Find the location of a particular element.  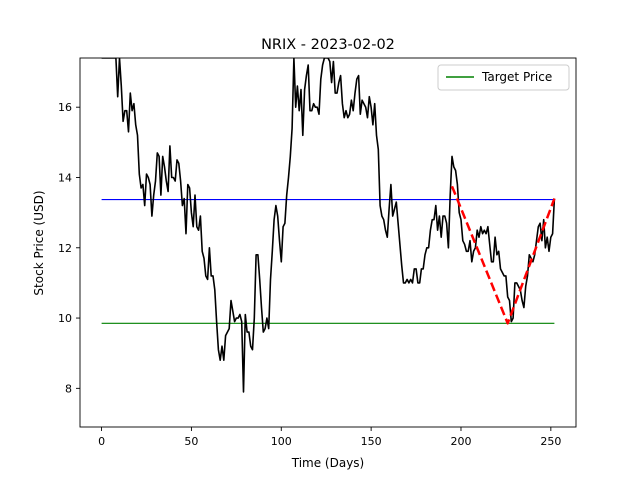

y-tick-label: 10 is located at coordinates (65, 318).